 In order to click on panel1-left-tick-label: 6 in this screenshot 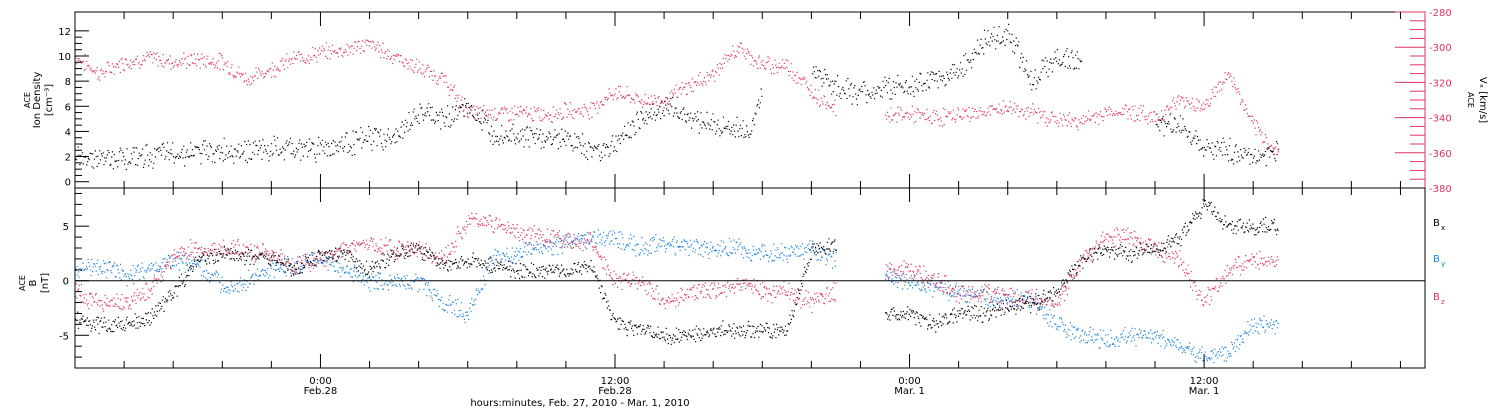, I will do `click(68, 107)`.